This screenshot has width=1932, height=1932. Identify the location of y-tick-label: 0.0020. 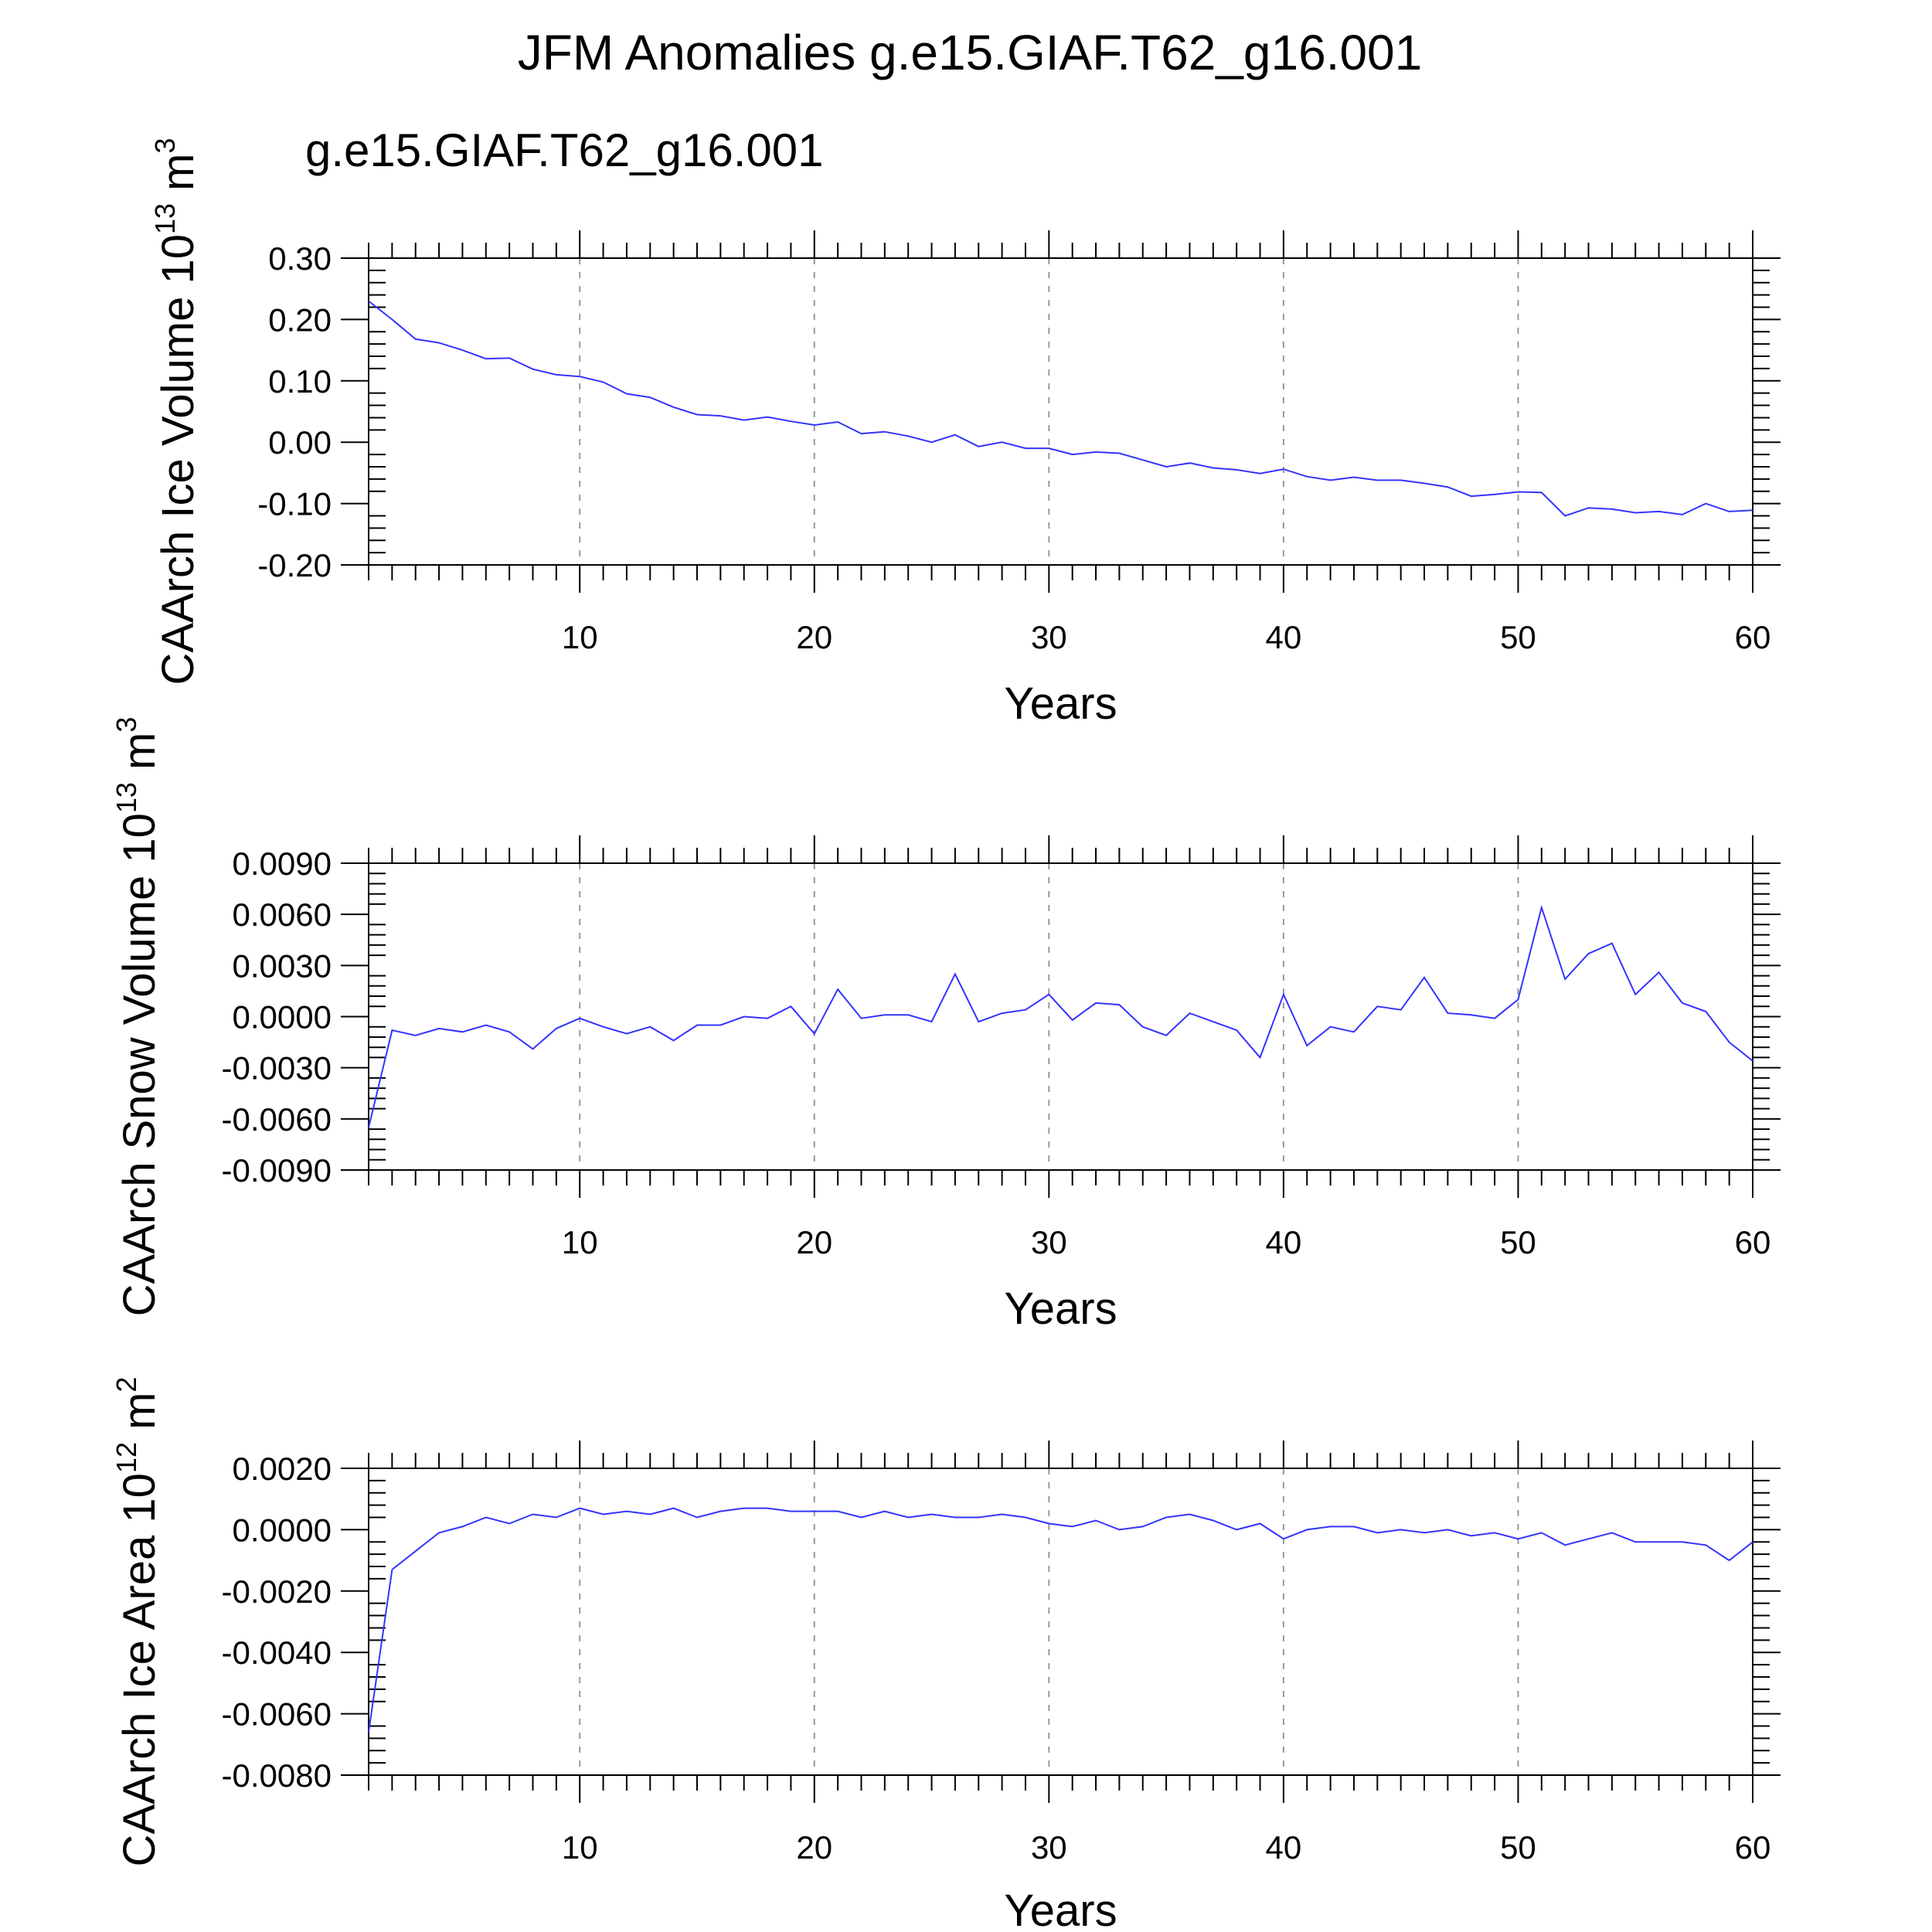
(282, 1469).